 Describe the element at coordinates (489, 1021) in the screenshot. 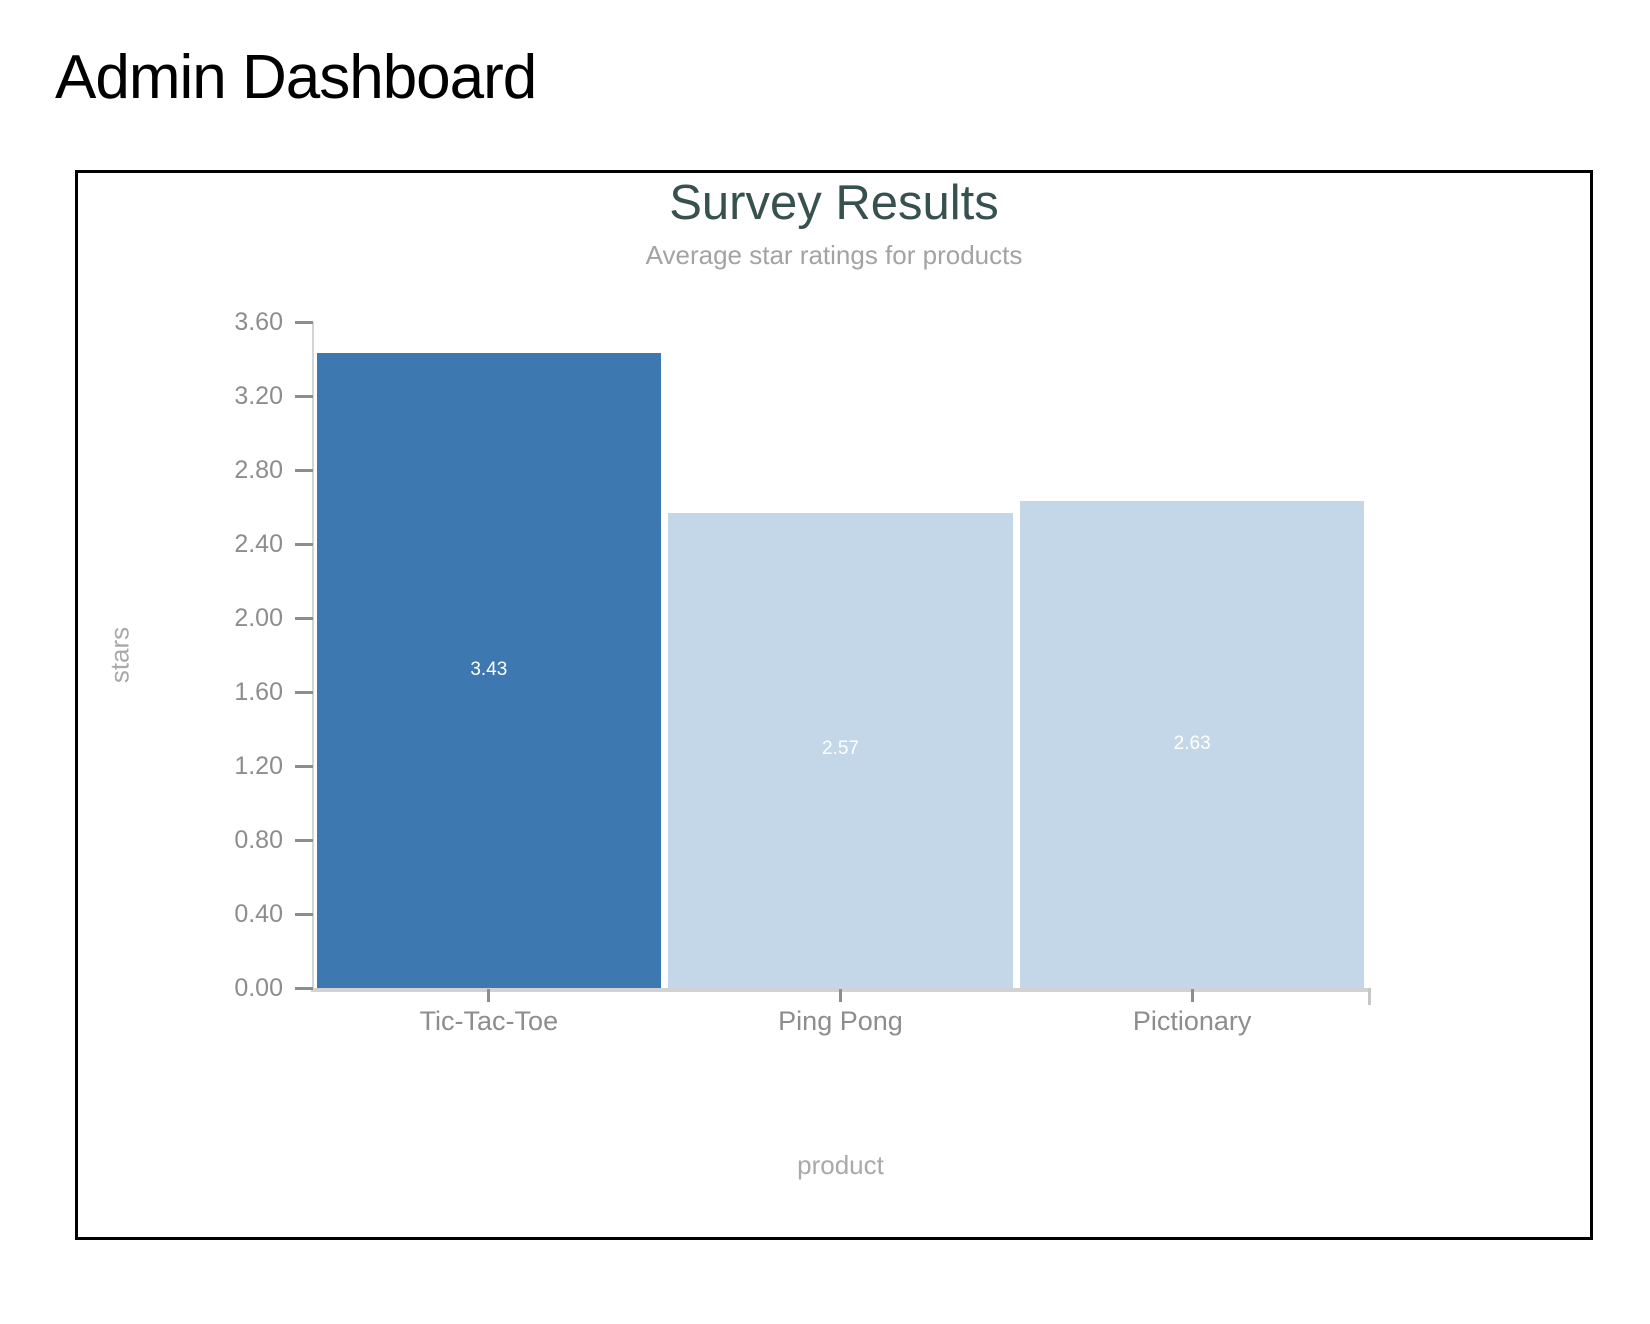

I see `x-axis-tick-label: Tic-Tac-Toe` at that location.